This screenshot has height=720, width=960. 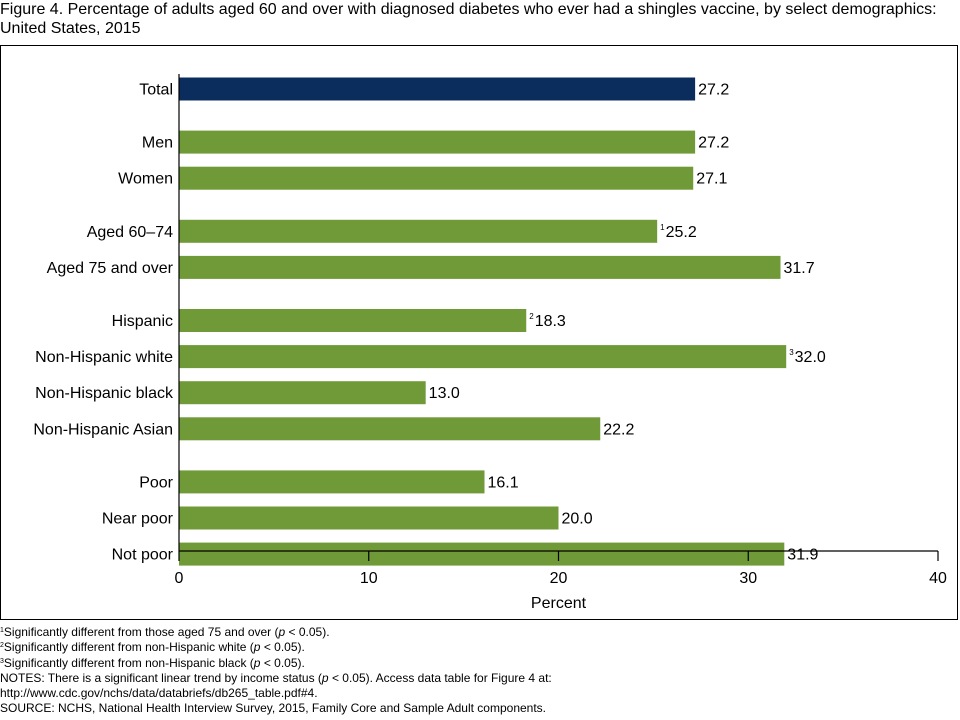 What do you see at coordinates (332, 482) in the screenshot?
I see `bar-poor` at bounding box center [332, 482].